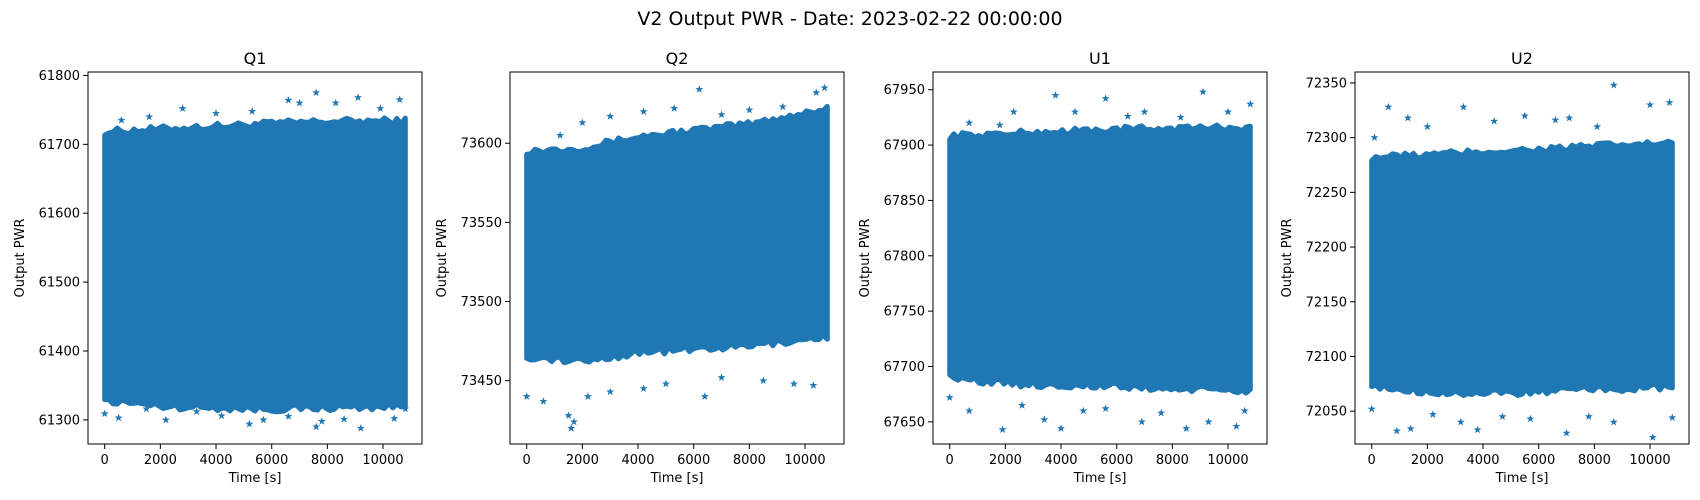 The image size is (1700, 500). What do you see at coordinates (1522, 58) in the screenshot?
I see `subplot-title: U2` at bounding box center [1522, 58].